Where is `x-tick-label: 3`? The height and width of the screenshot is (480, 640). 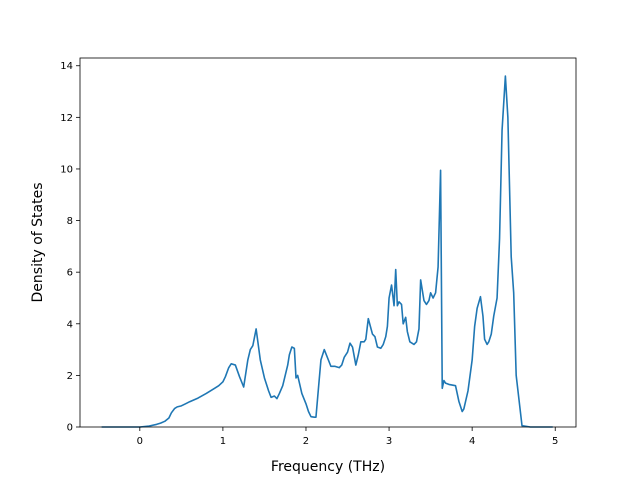
x-tick-label: 3 is located at coordinates (389, 441).